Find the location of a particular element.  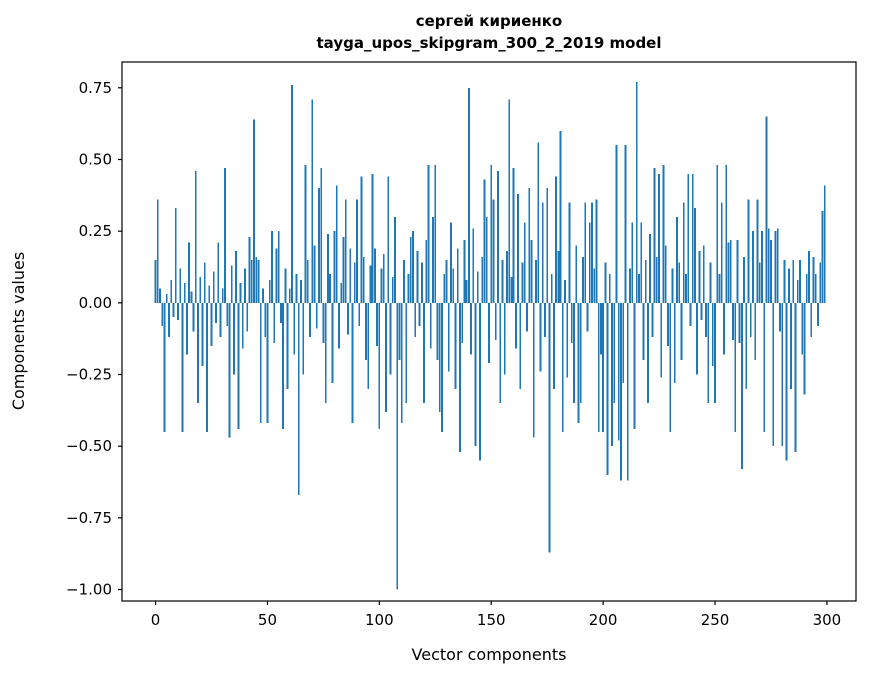

x-tick-label: 200 is located at coordinates (603, 620).